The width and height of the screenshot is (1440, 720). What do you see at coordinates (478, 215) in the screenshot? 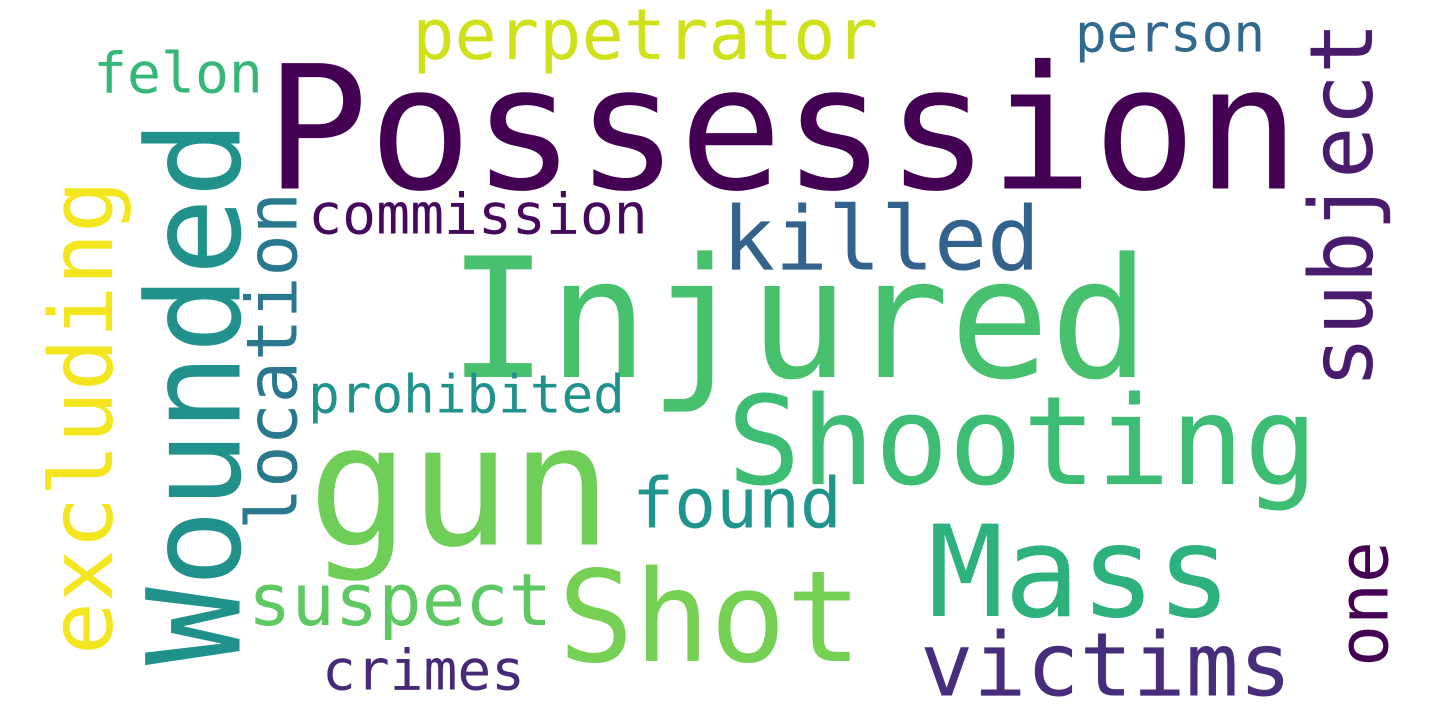
I see `word-commission: commission` at bounding box center [478, 215].